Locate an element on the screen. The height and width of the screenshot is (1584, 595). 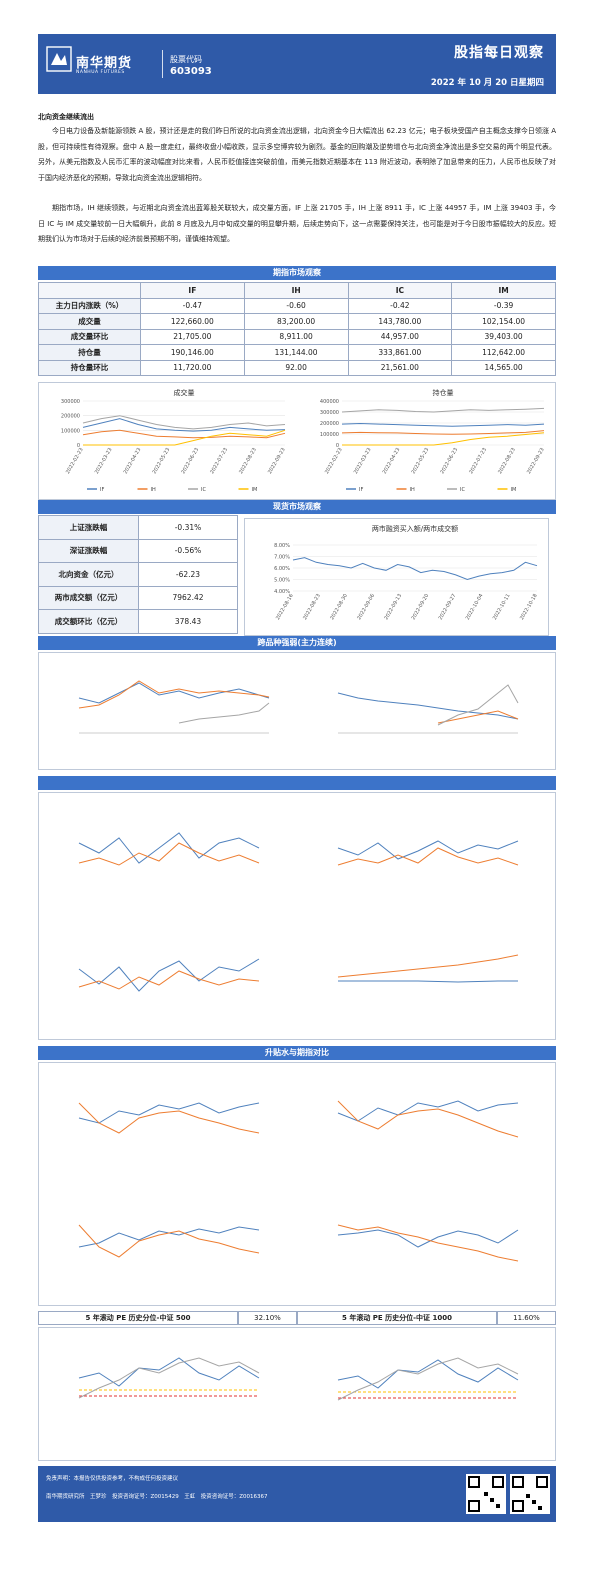
im-basis-chart is located at coordinates (428, 968).